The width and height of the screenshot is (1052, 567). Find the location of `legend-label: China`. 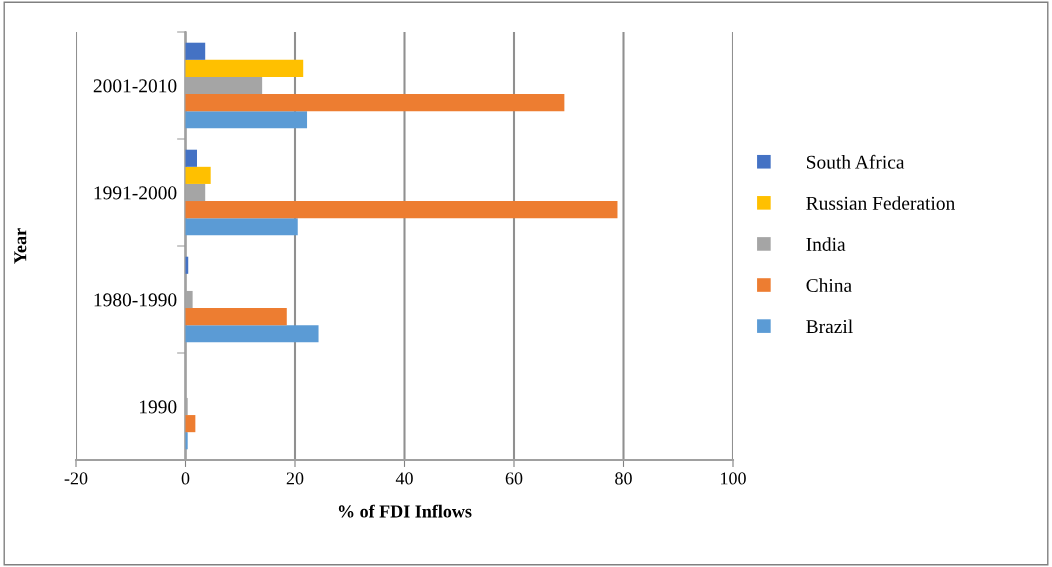

legend-label: China is located at coordinates (829, 285).